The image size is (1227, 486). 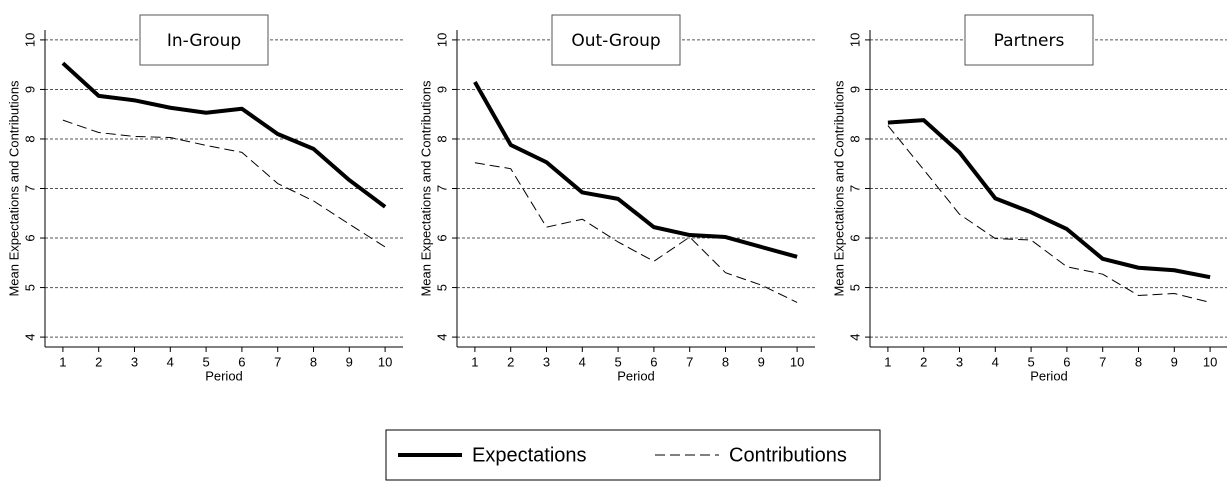 What do you see at coordinates (633, 455) in the screenshot?
I see `legend-box` at bounding box center [633, 455].